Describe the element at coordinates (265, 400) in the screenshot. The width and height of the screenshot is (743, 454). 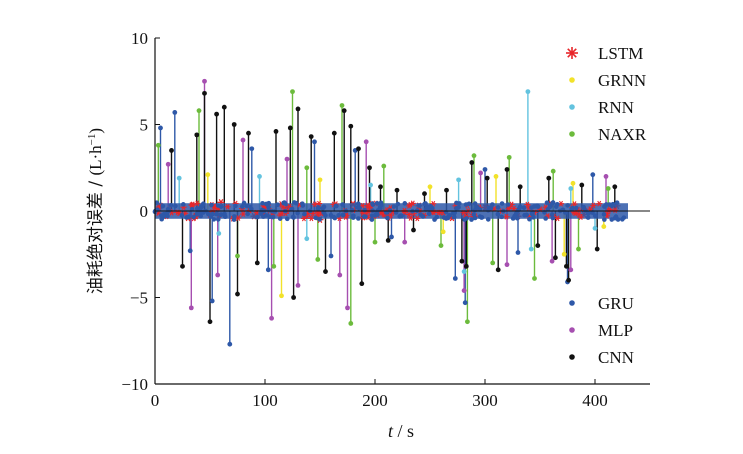
I see `x-tick-label: 100` at that location.